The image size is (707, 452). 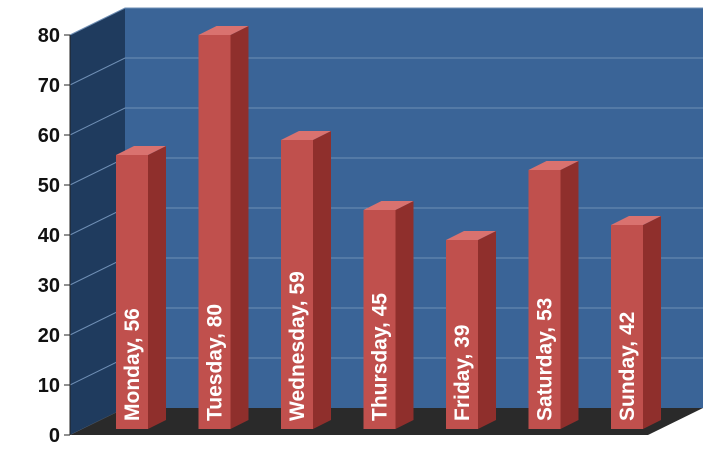 I want to click on y-tick-label: 70, so click(x=49, y=86).